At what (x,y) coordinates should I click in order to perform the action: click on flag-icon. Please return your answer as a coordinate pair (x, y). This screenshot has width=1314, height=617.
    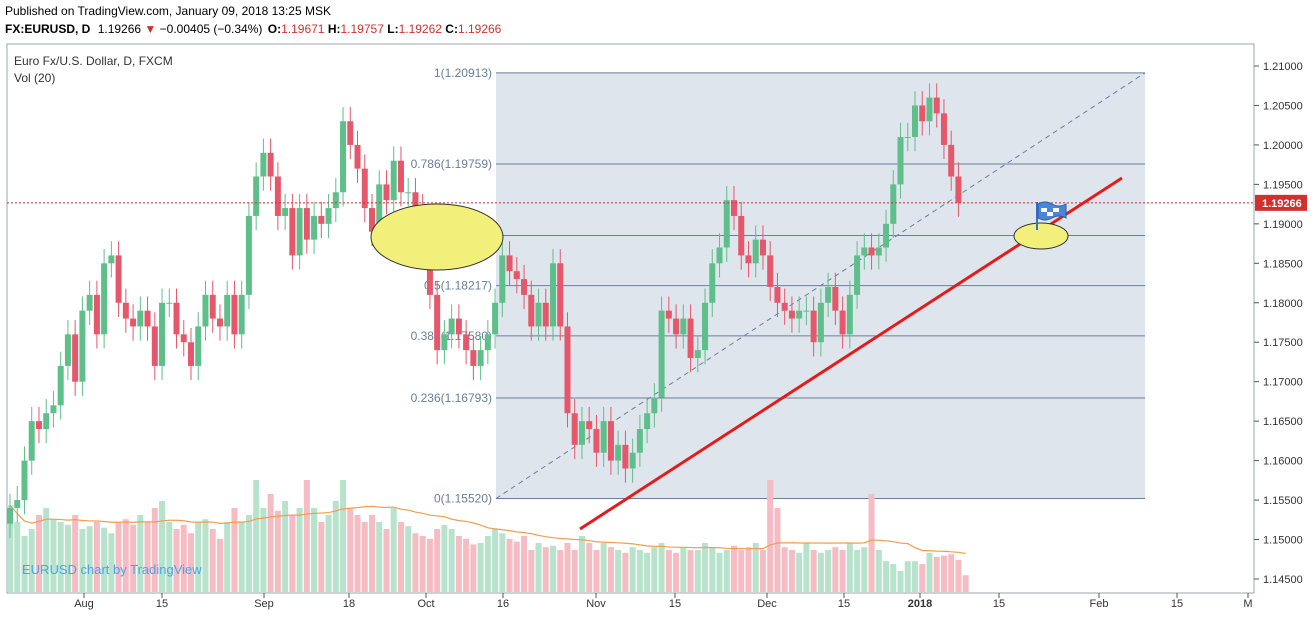
    Looking at the image, I should click on (1051, 215).